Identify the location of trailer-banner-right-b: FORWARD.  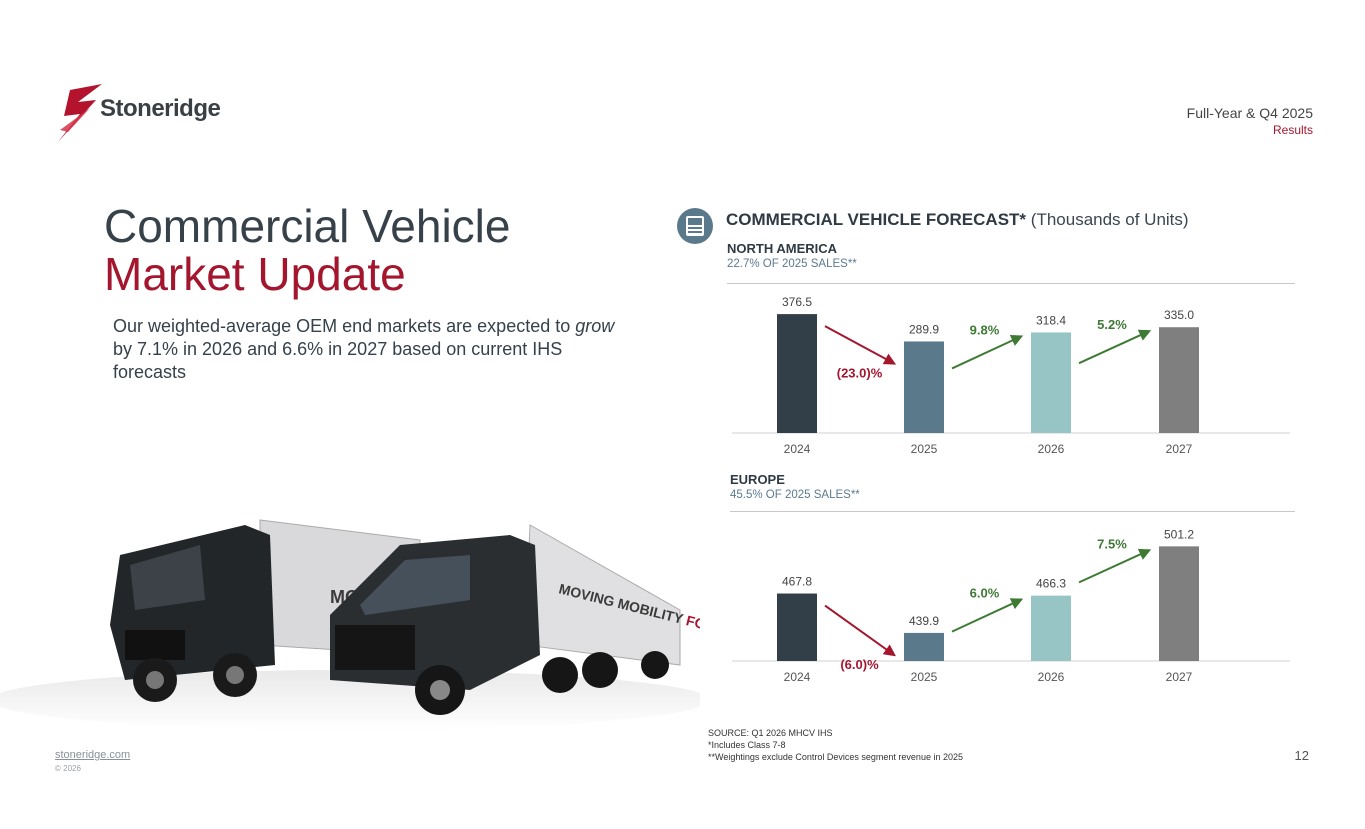
(692, 628).